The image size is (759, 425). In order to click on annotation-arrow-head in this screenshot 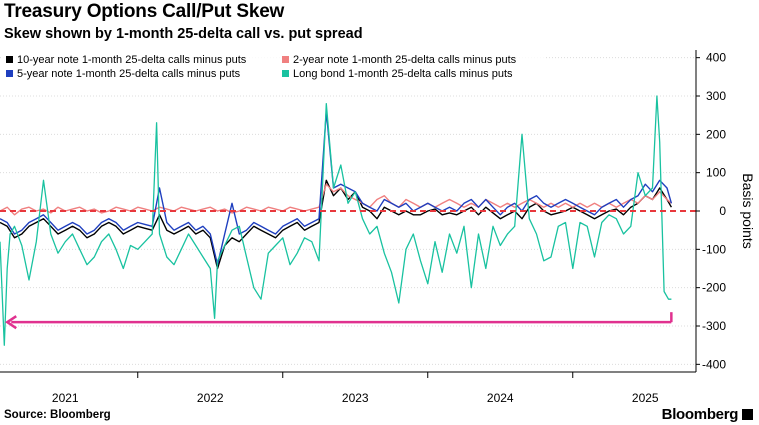, I will do `click(10, 322)`.